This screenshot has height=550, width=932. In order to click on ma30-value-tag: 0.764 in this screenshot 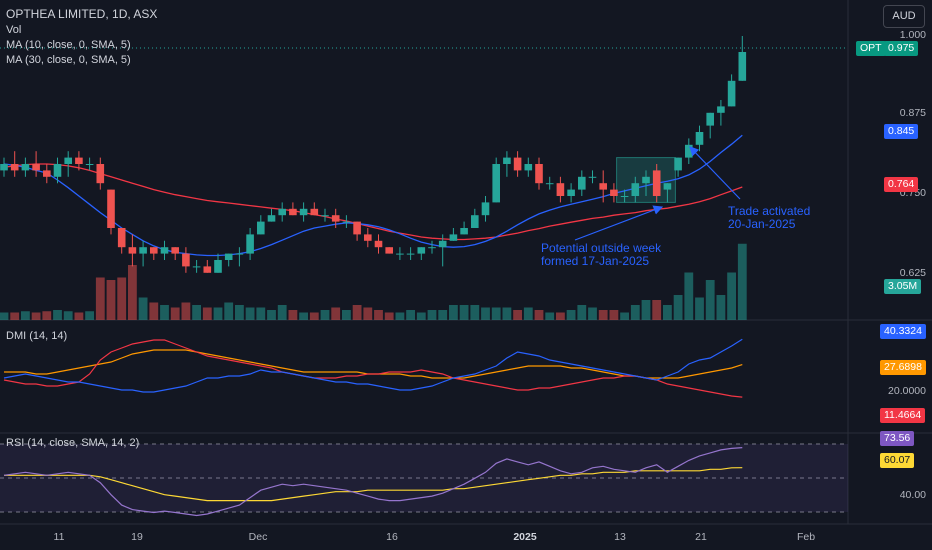, I will do `click(901, 184)`.